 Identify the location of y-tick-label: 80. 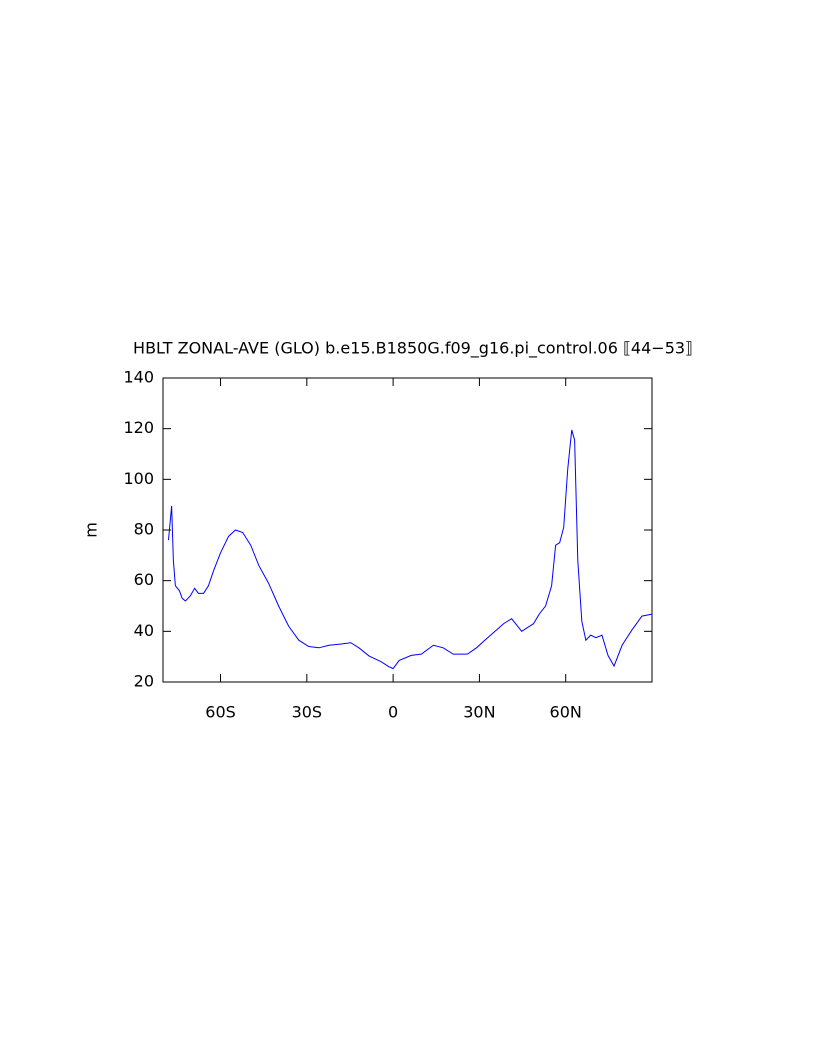
(144, 529).